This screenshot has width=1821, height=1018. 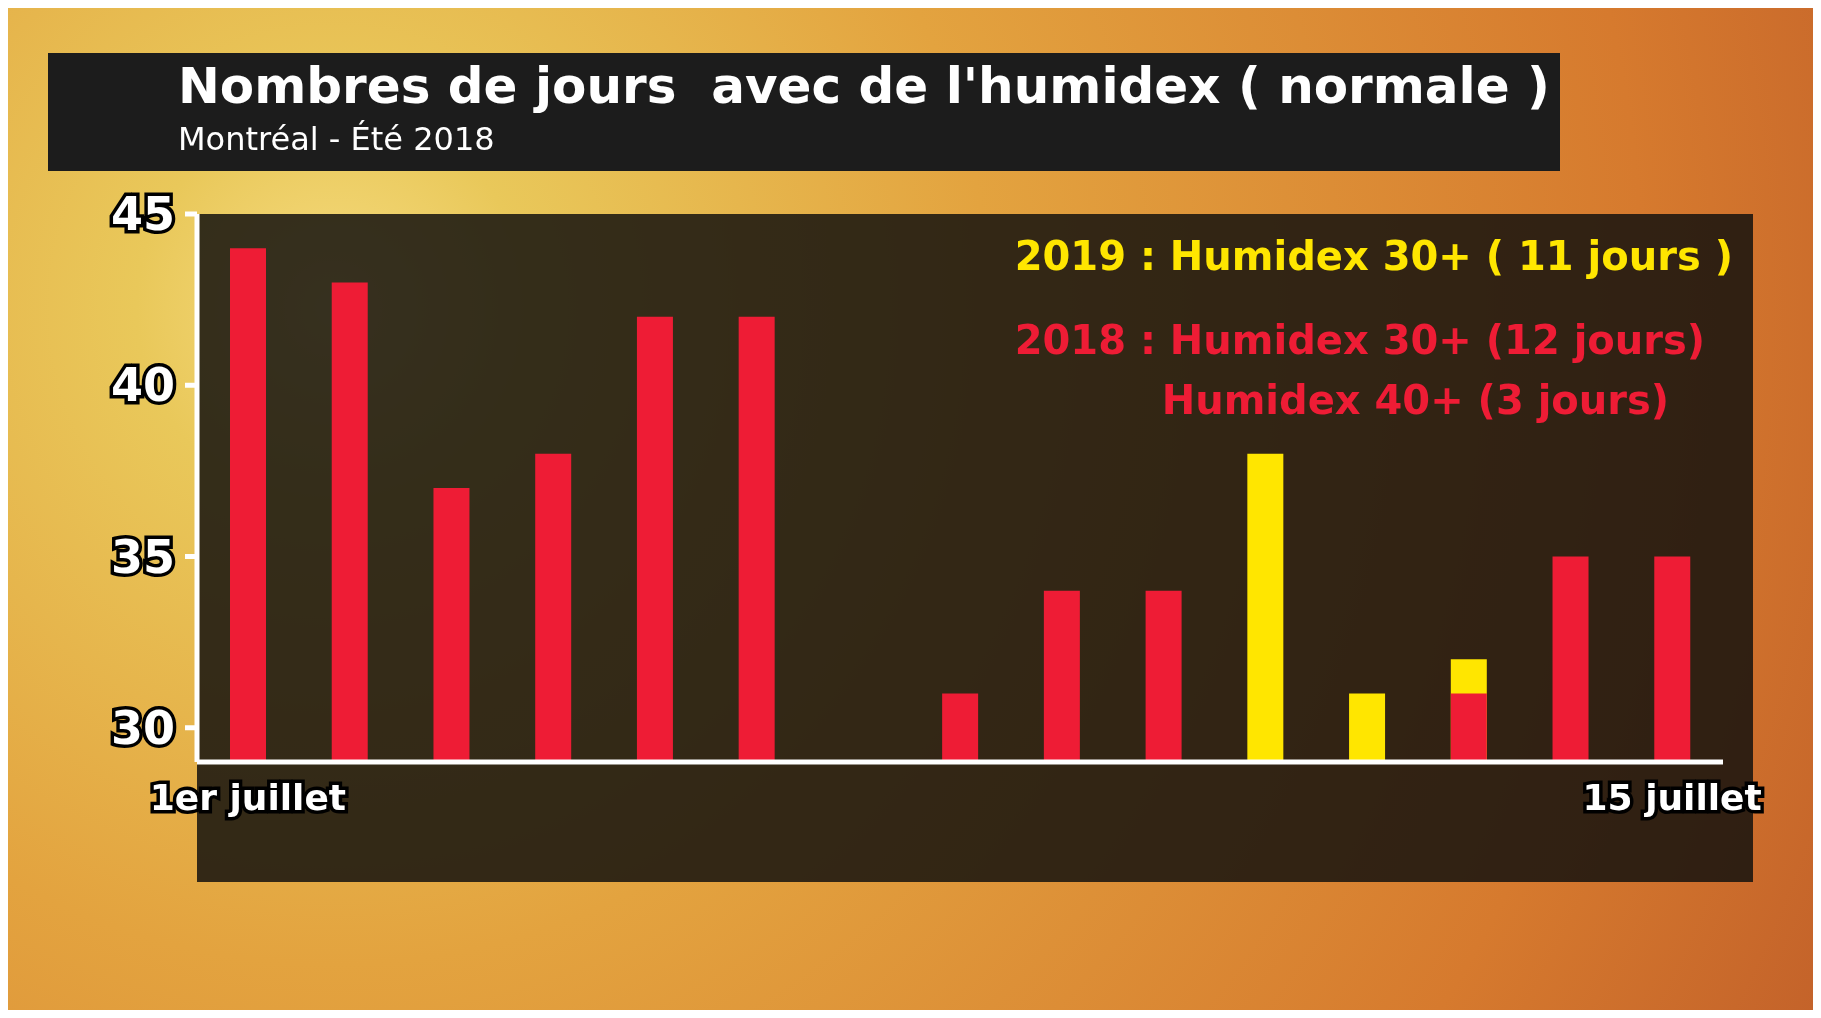 What do you see at coordinates (142, 385) in the screenshot?
I see `y-tick-label: 40` at bounding box center [142, 385].